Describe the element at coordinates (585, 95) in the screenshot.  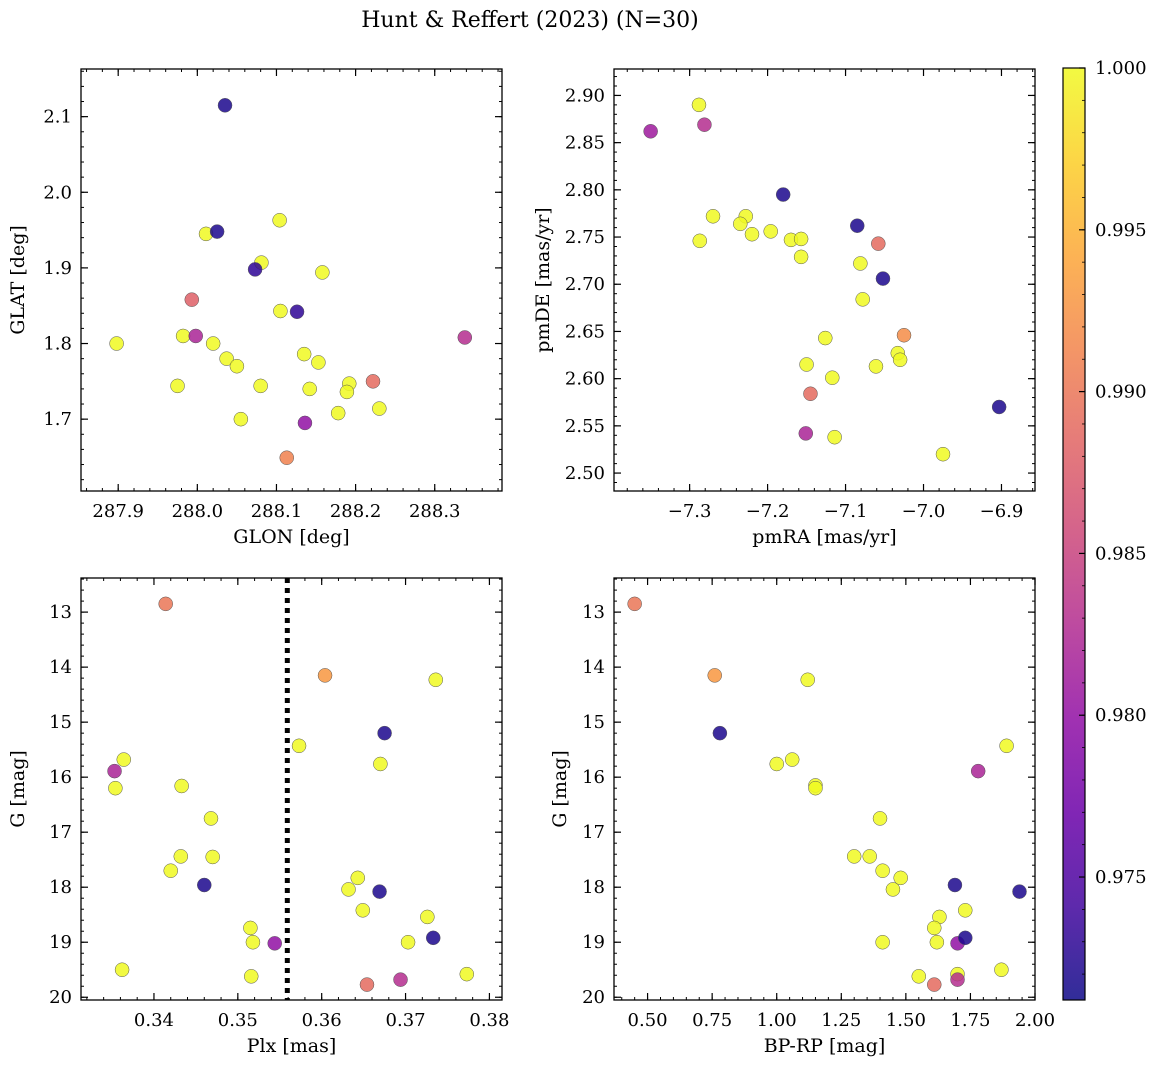
I see `y-tick-label: 2.90` at that location.